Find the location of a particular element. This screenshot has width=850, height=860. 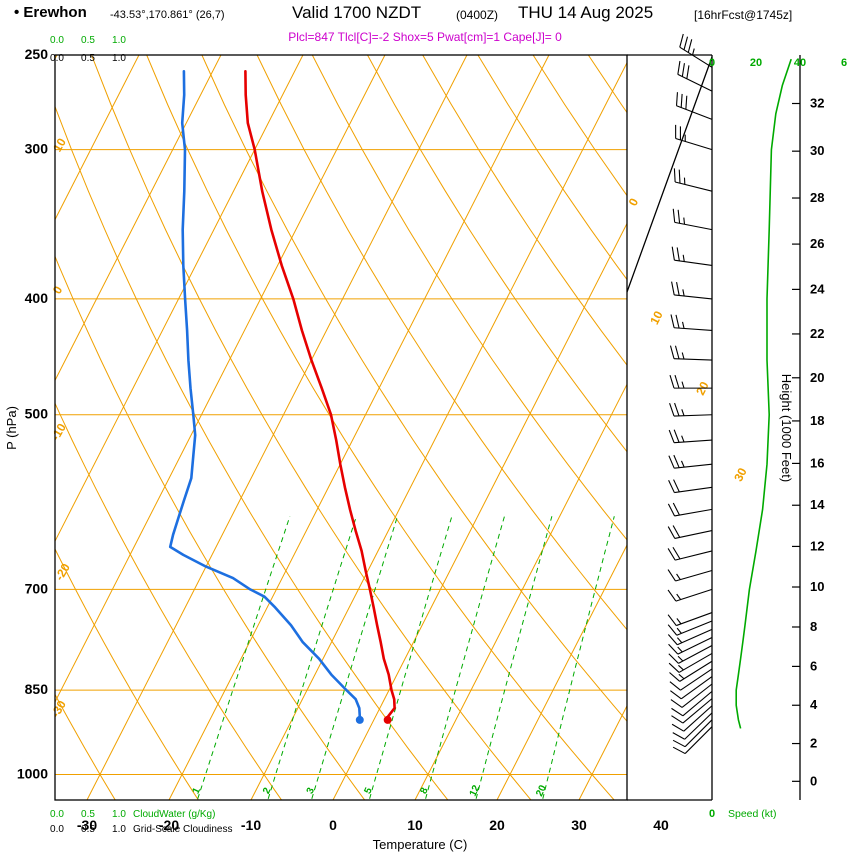

height-tick-label: 6 is located at coordinates (813, 665).